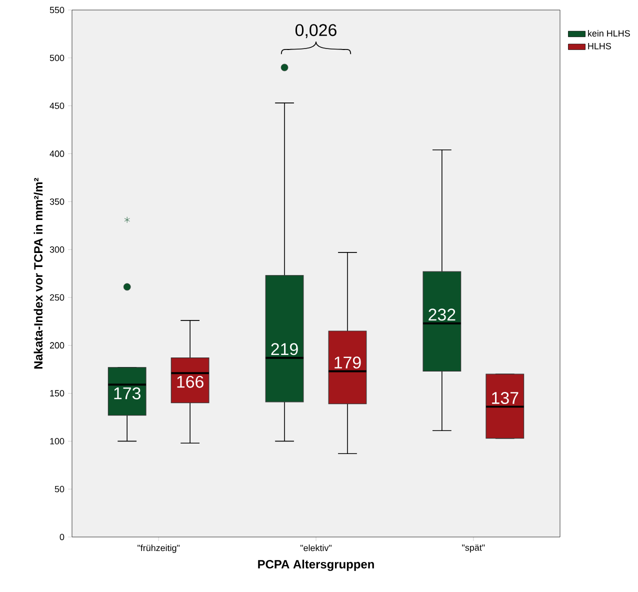 Image resolution: width=638 pixels, height=592 pixels. Describe the element at coordinates (57, 105) in the screenshot. I see `y-tick-label: 450` at that location.